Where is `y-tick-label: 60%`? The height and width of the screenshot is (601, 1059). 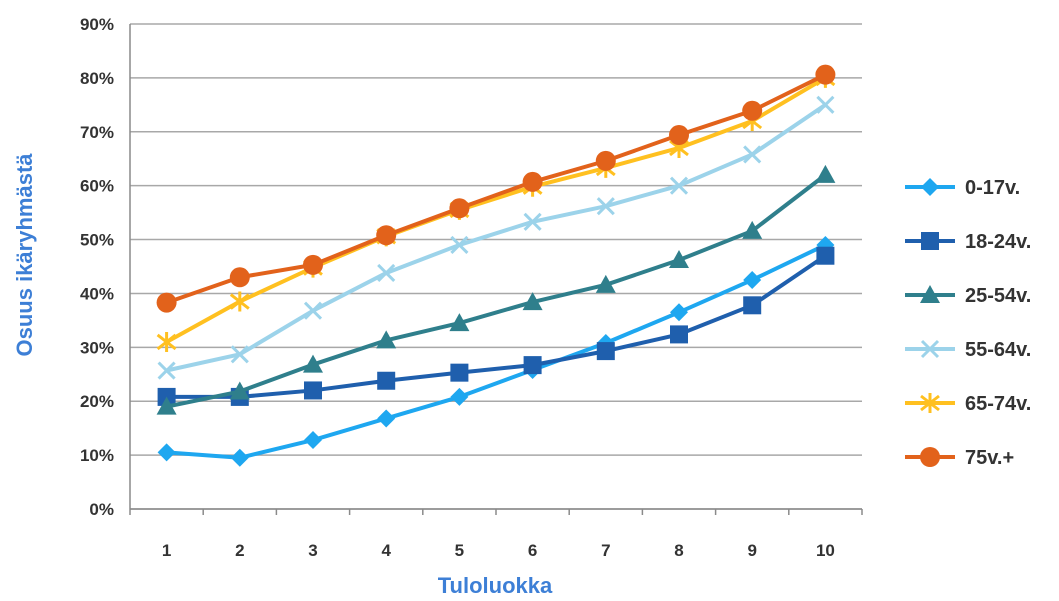
y-tick-label: 60% is located at coordinates (97, 186).